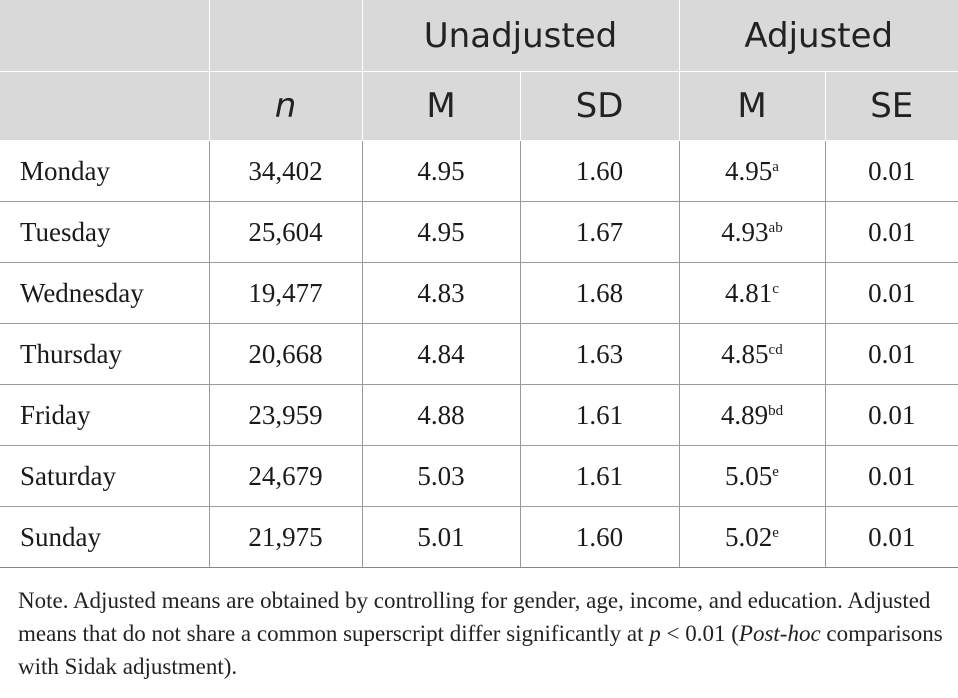 This screenshot has height=698, width=958. I want to click on cell-day: Wednesday, so click(105, 293).